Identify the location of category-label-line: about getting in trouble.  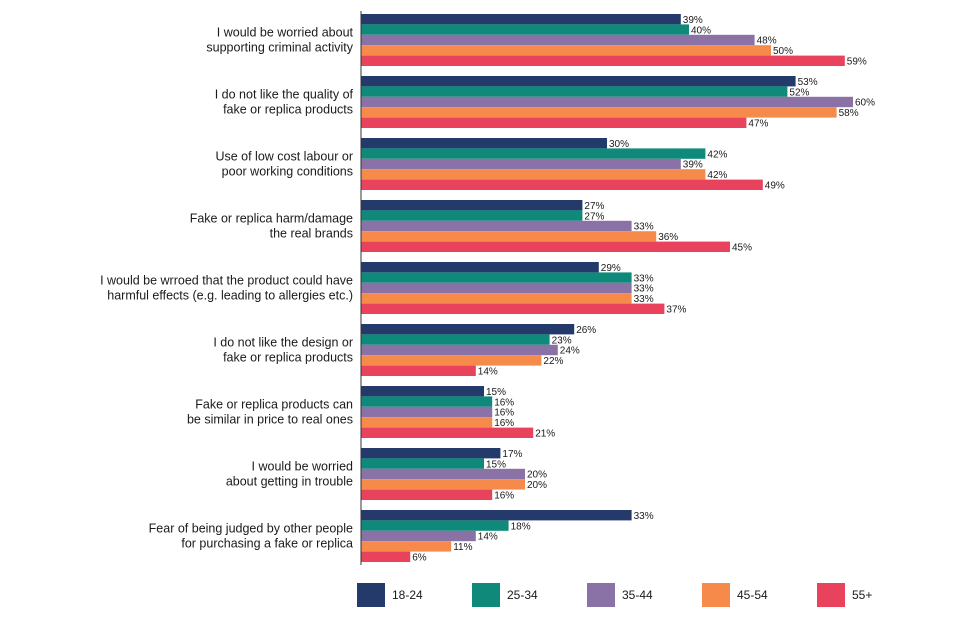
(289, 482).